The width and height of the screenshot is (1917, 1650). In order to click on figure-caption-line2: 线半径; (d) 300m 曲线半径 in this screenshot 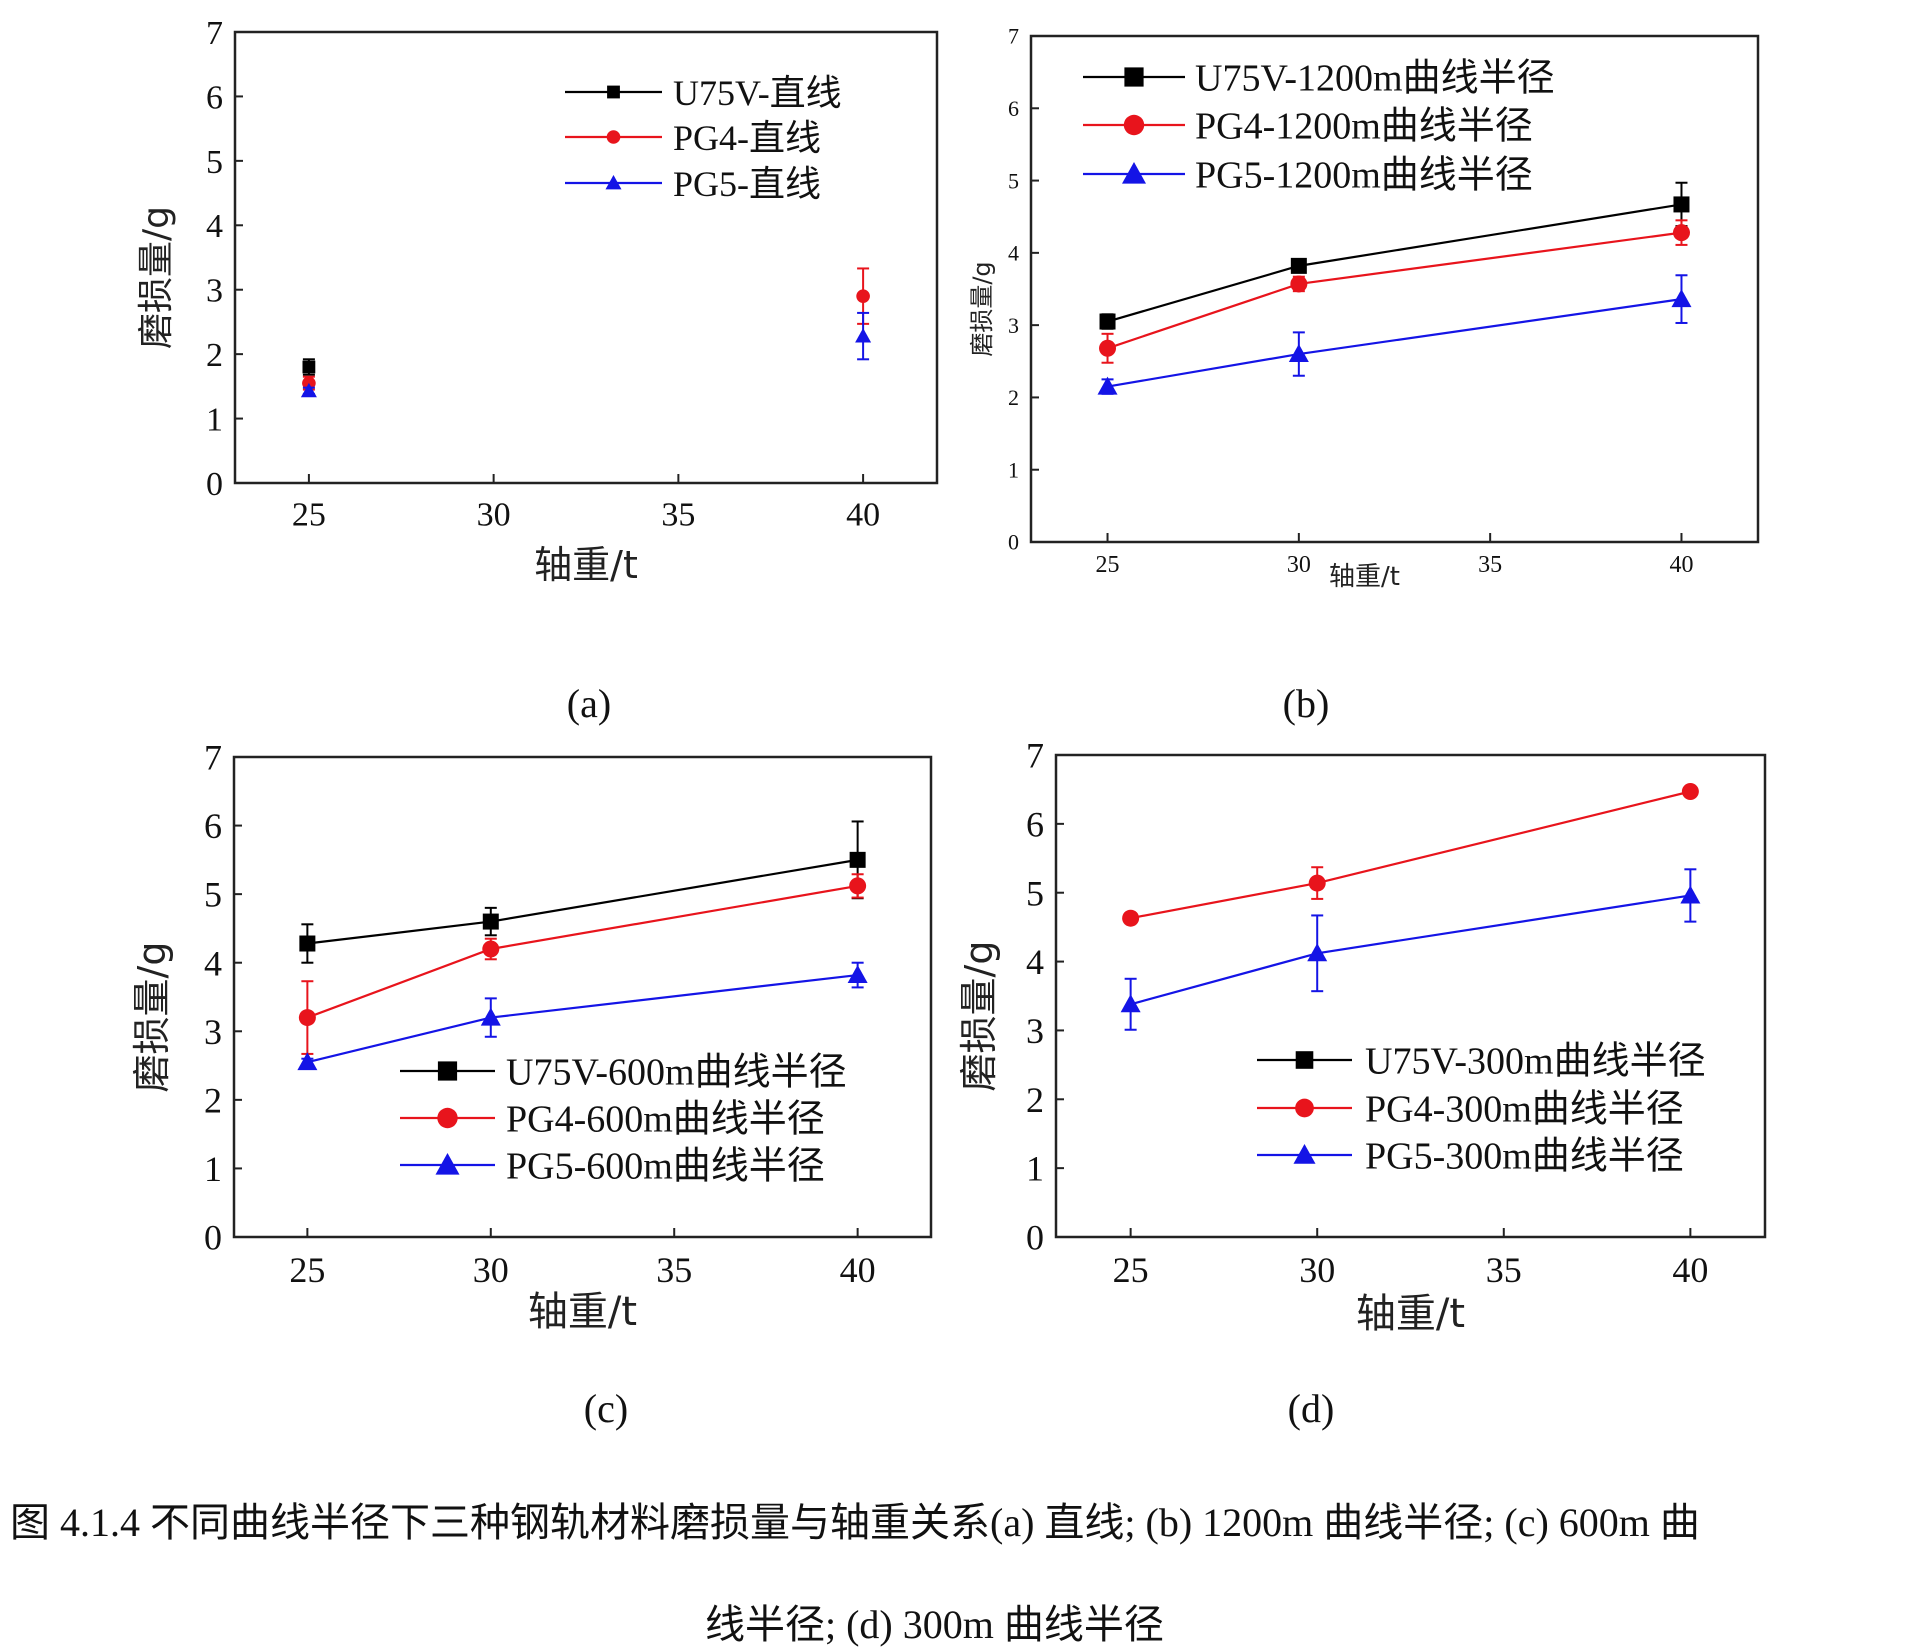, I will do `click(934, 1624)`.